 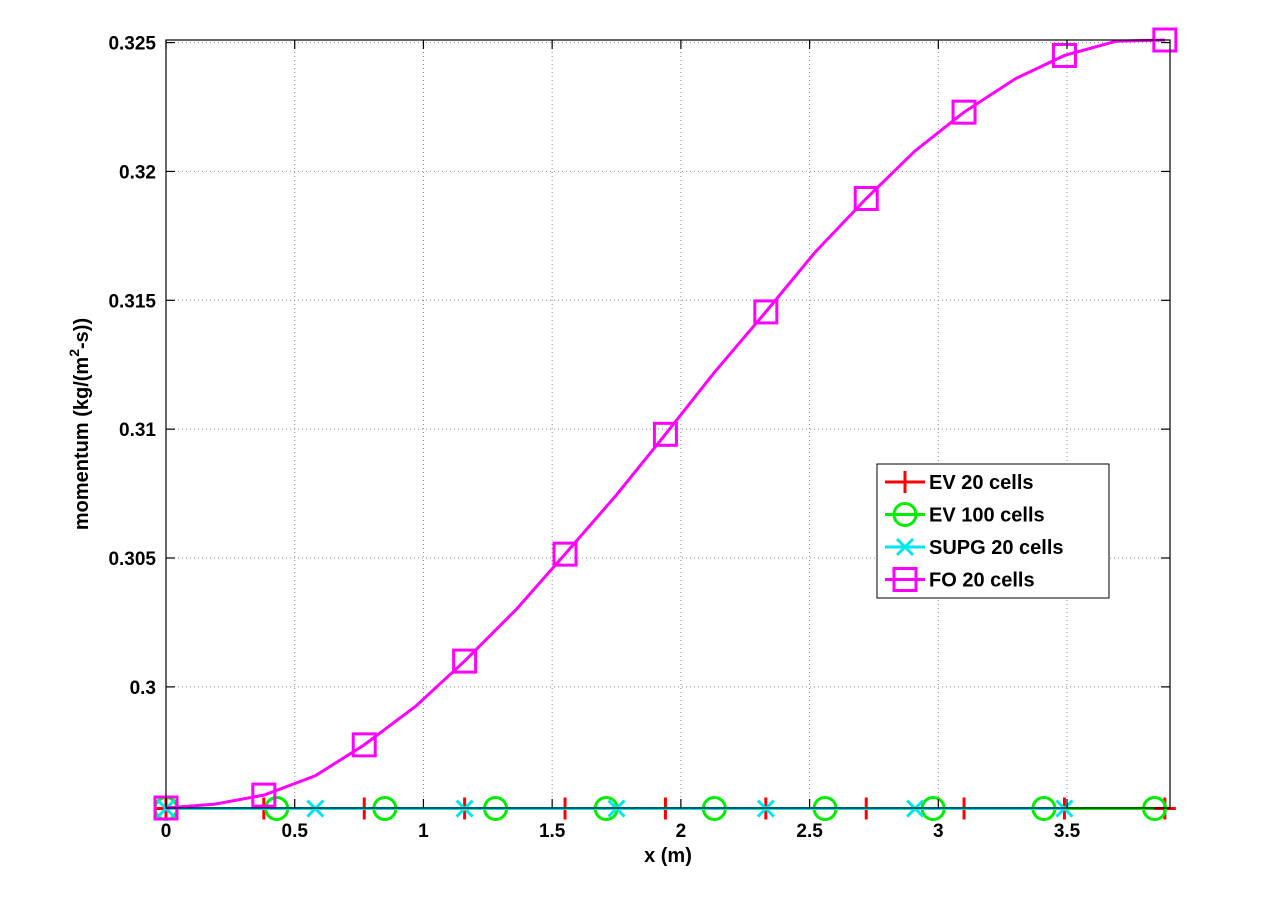 What do you see at coordinates (143, 688) in the screenshot?
I see `y-tick-label: 0.3` at bounding box center [143, 688].